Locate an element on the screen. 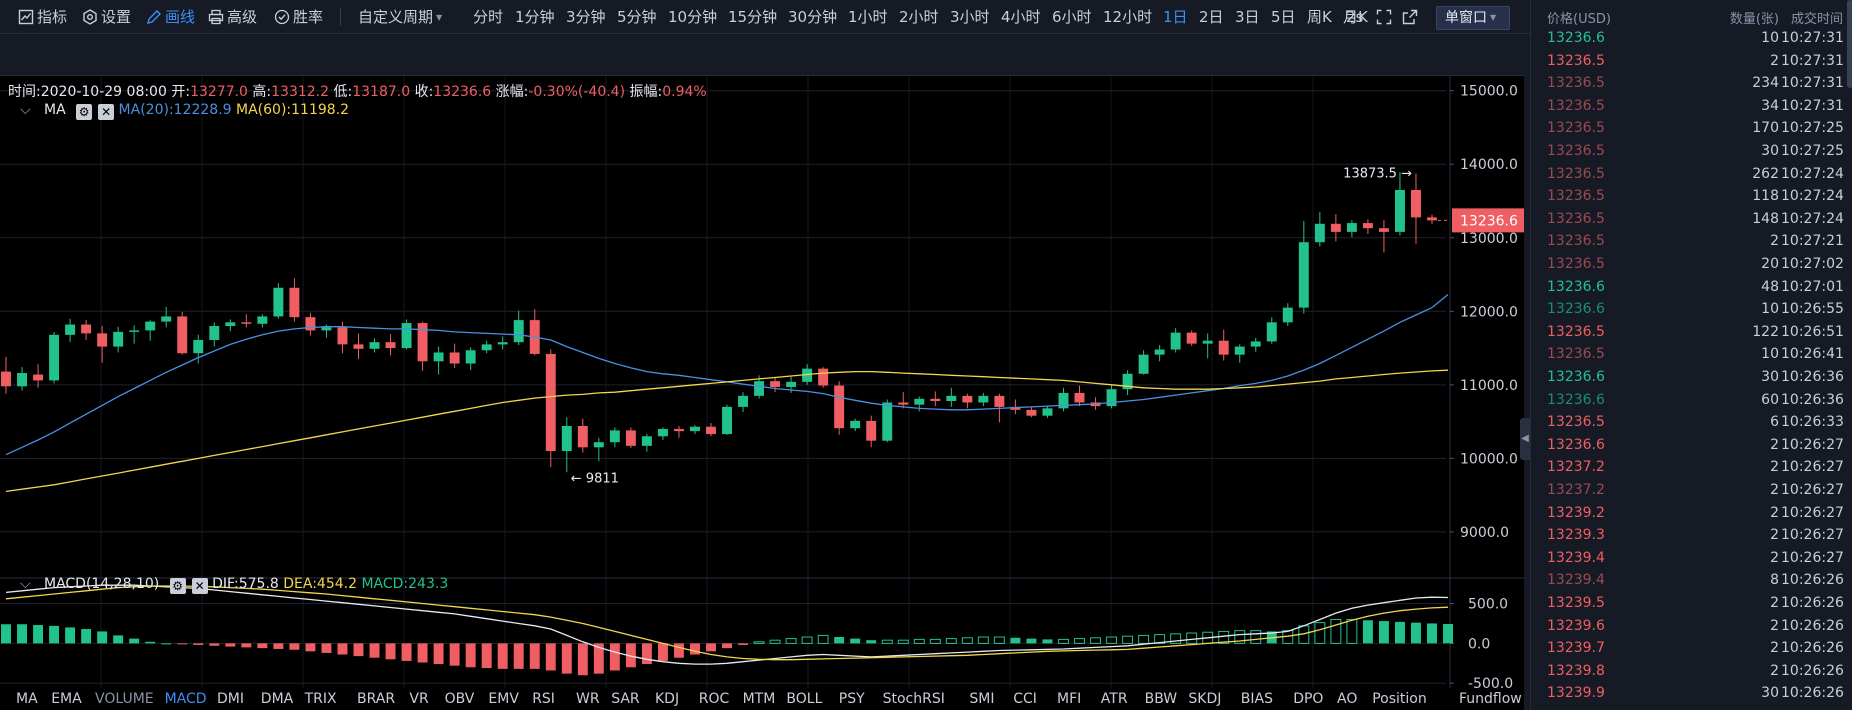 This screenshot has width=1852, height=710. period-tab: 5分钟 is located at coordinates (637, 17).